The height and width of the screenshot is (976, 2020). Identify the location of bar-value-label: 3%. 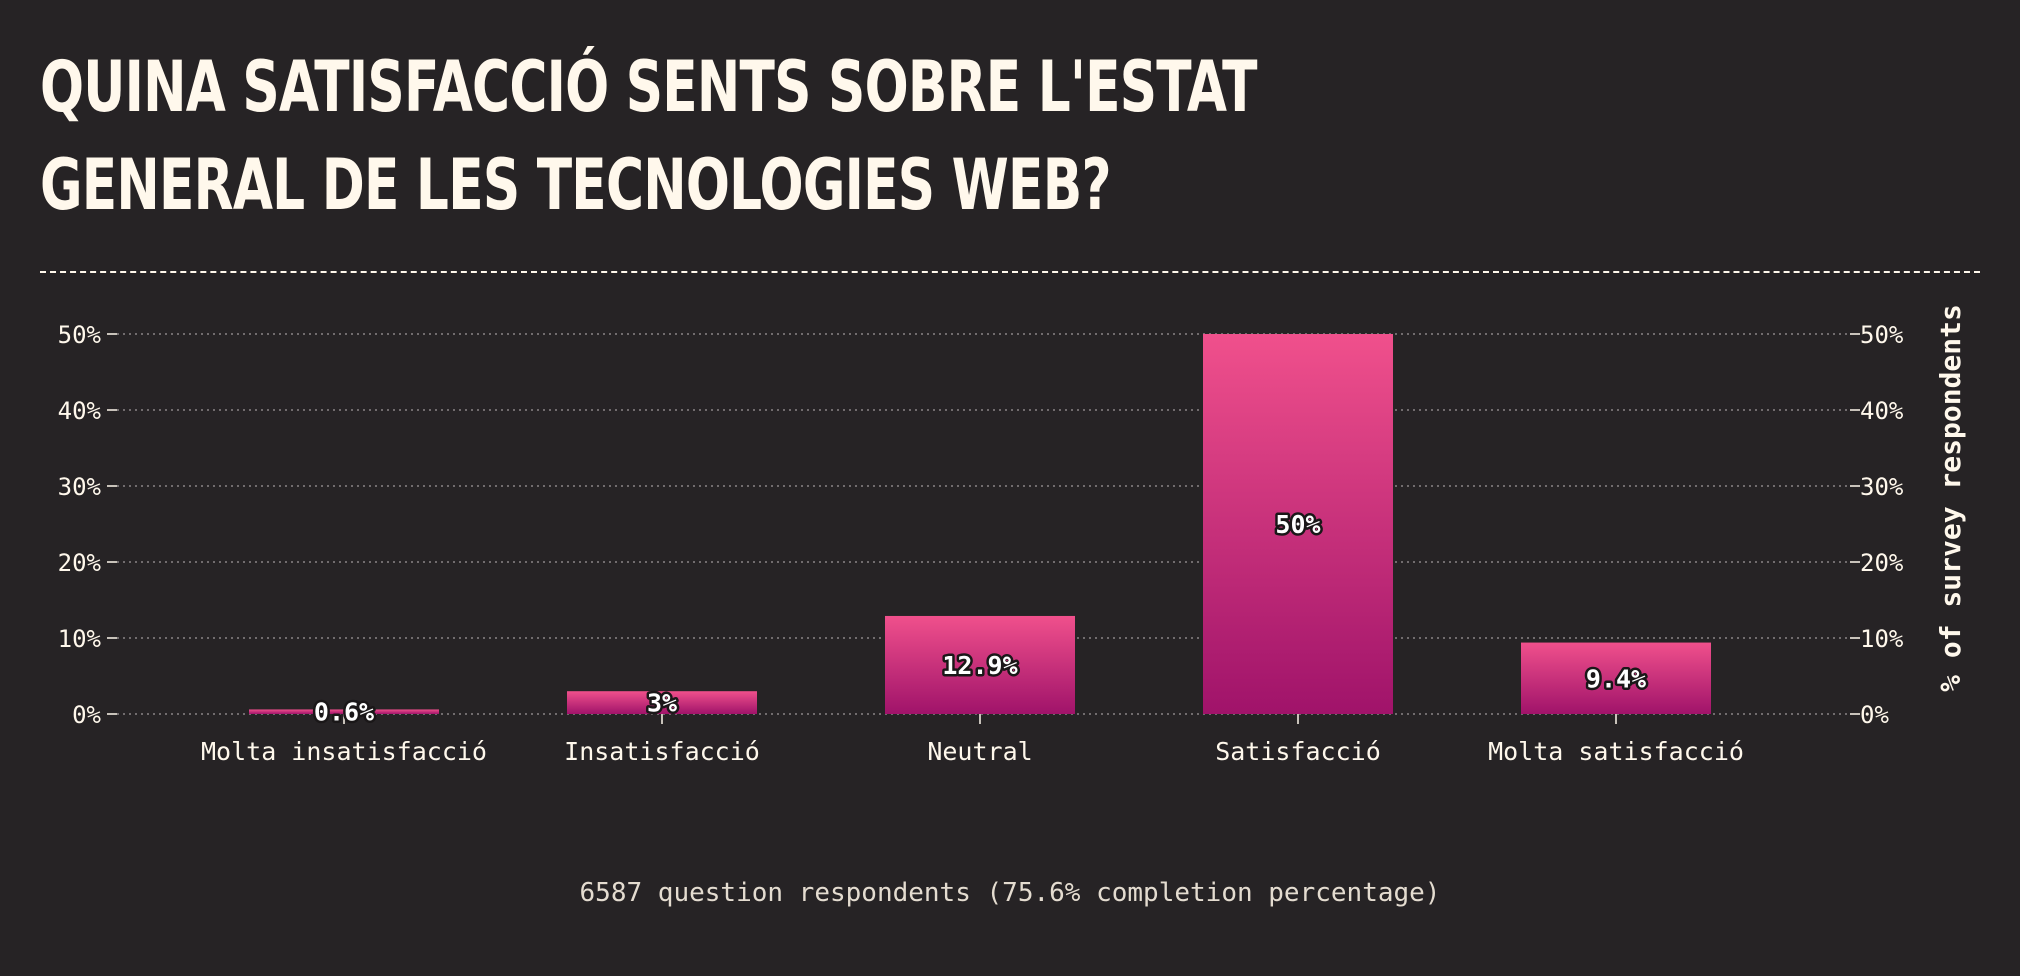
(662, 703).